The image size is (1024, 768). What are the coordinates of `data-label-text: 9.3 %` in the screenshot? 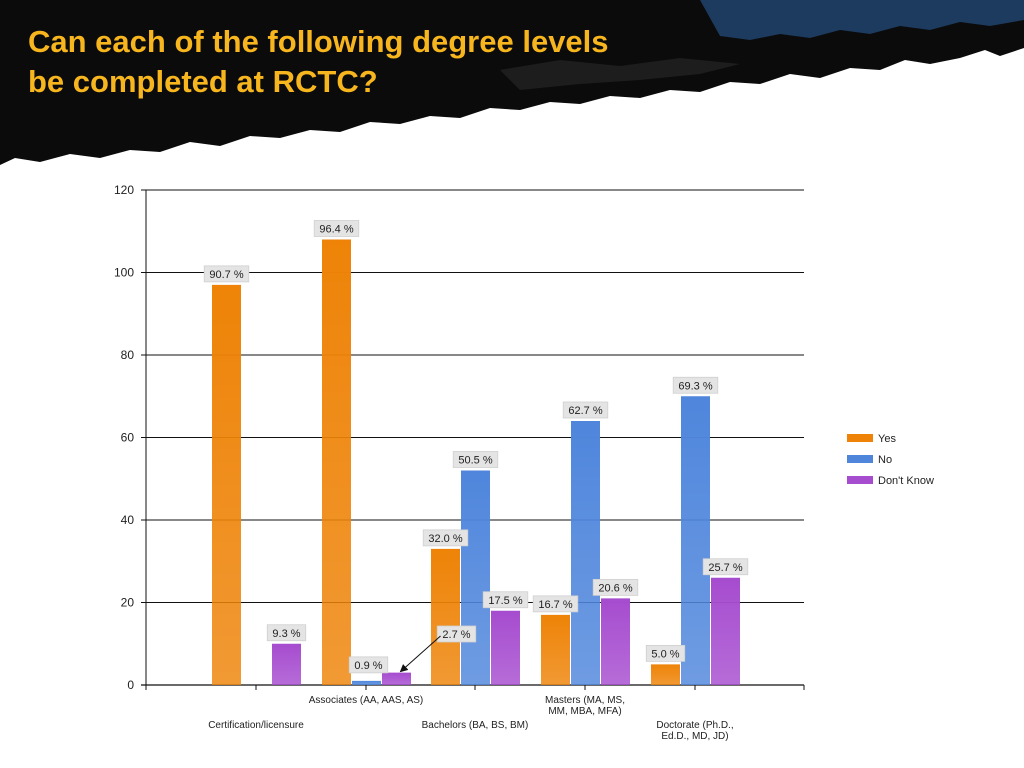 It's located at (286, 634).